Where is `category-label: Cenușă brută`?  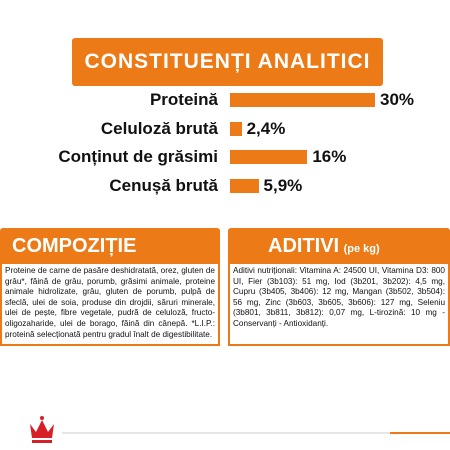 category-label: Cenușă brută is located at coordinates (163, 185).